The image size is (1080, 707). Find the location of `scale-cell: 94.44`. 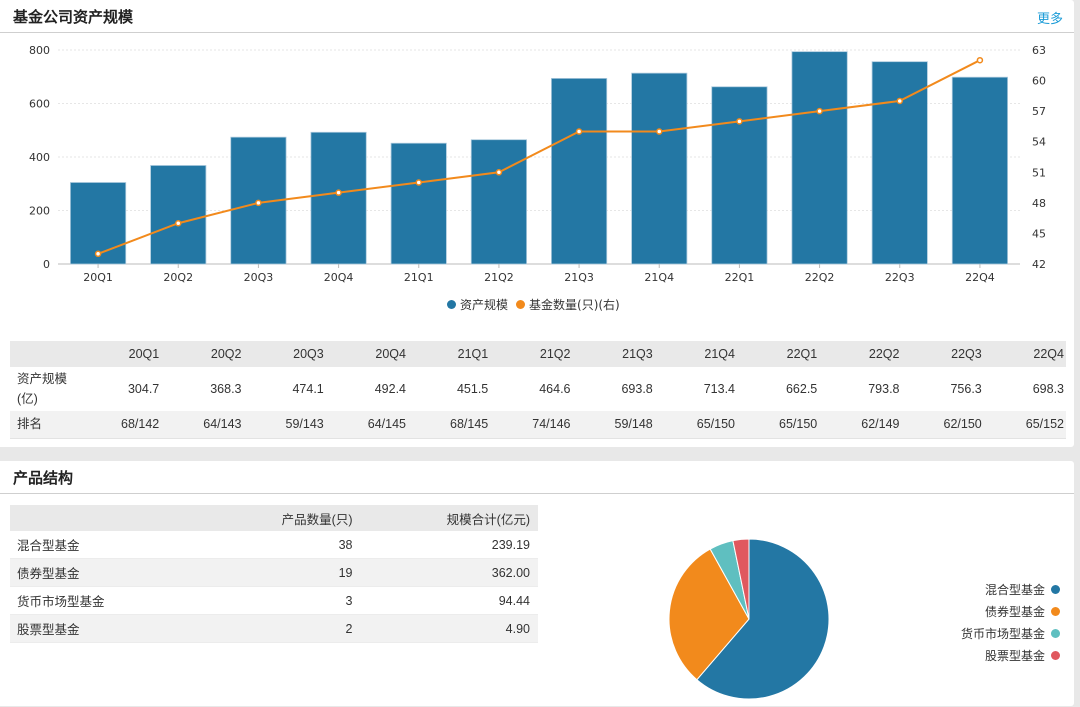

scale-cell: 94.44 is located at coordinates (514, 600).